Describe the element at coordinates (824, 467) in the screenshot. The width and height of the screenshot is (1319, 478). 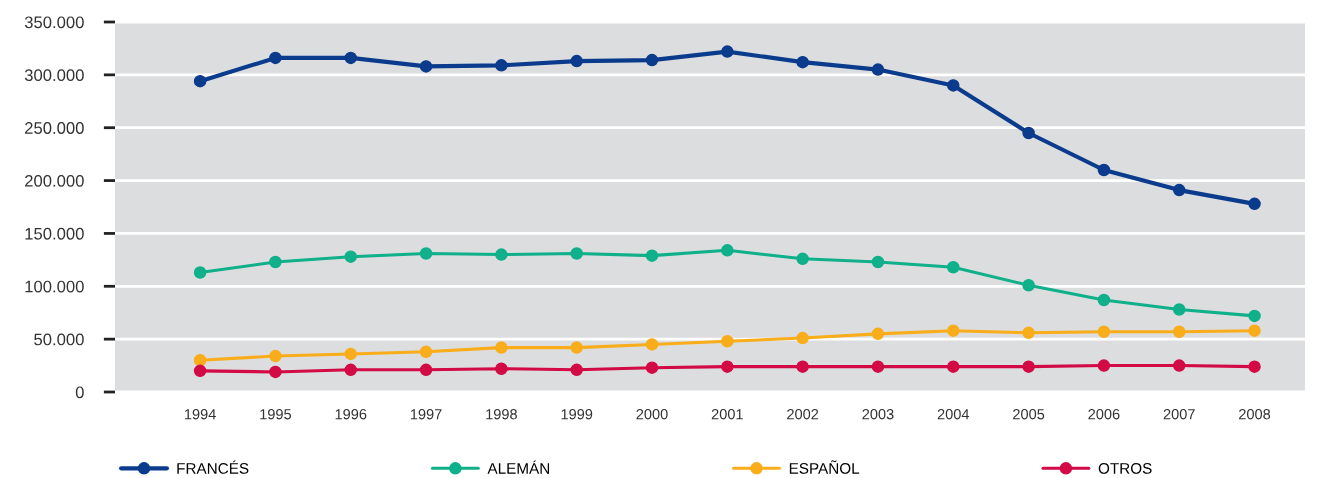
I see `legend-label: ESPAÑOL` at that location.